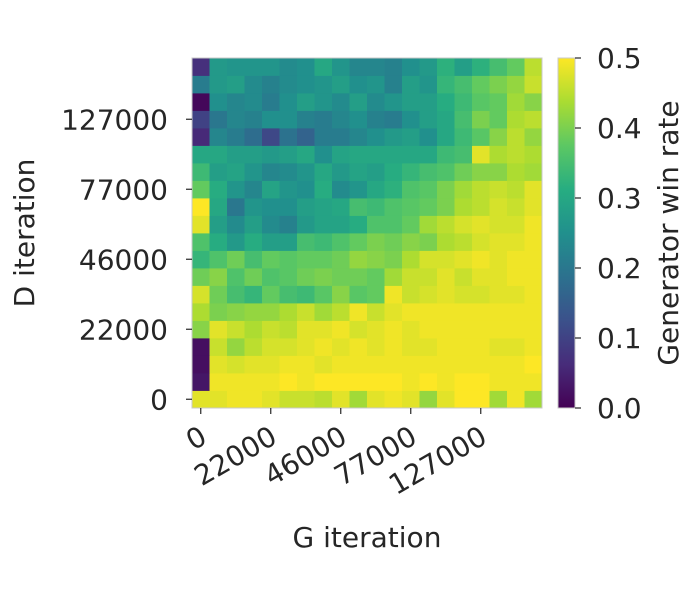  What do you see at coordinates (367, 537) in the screenshot?
I see `x-axis-label: G iteration` at bounding box center [367, 537].